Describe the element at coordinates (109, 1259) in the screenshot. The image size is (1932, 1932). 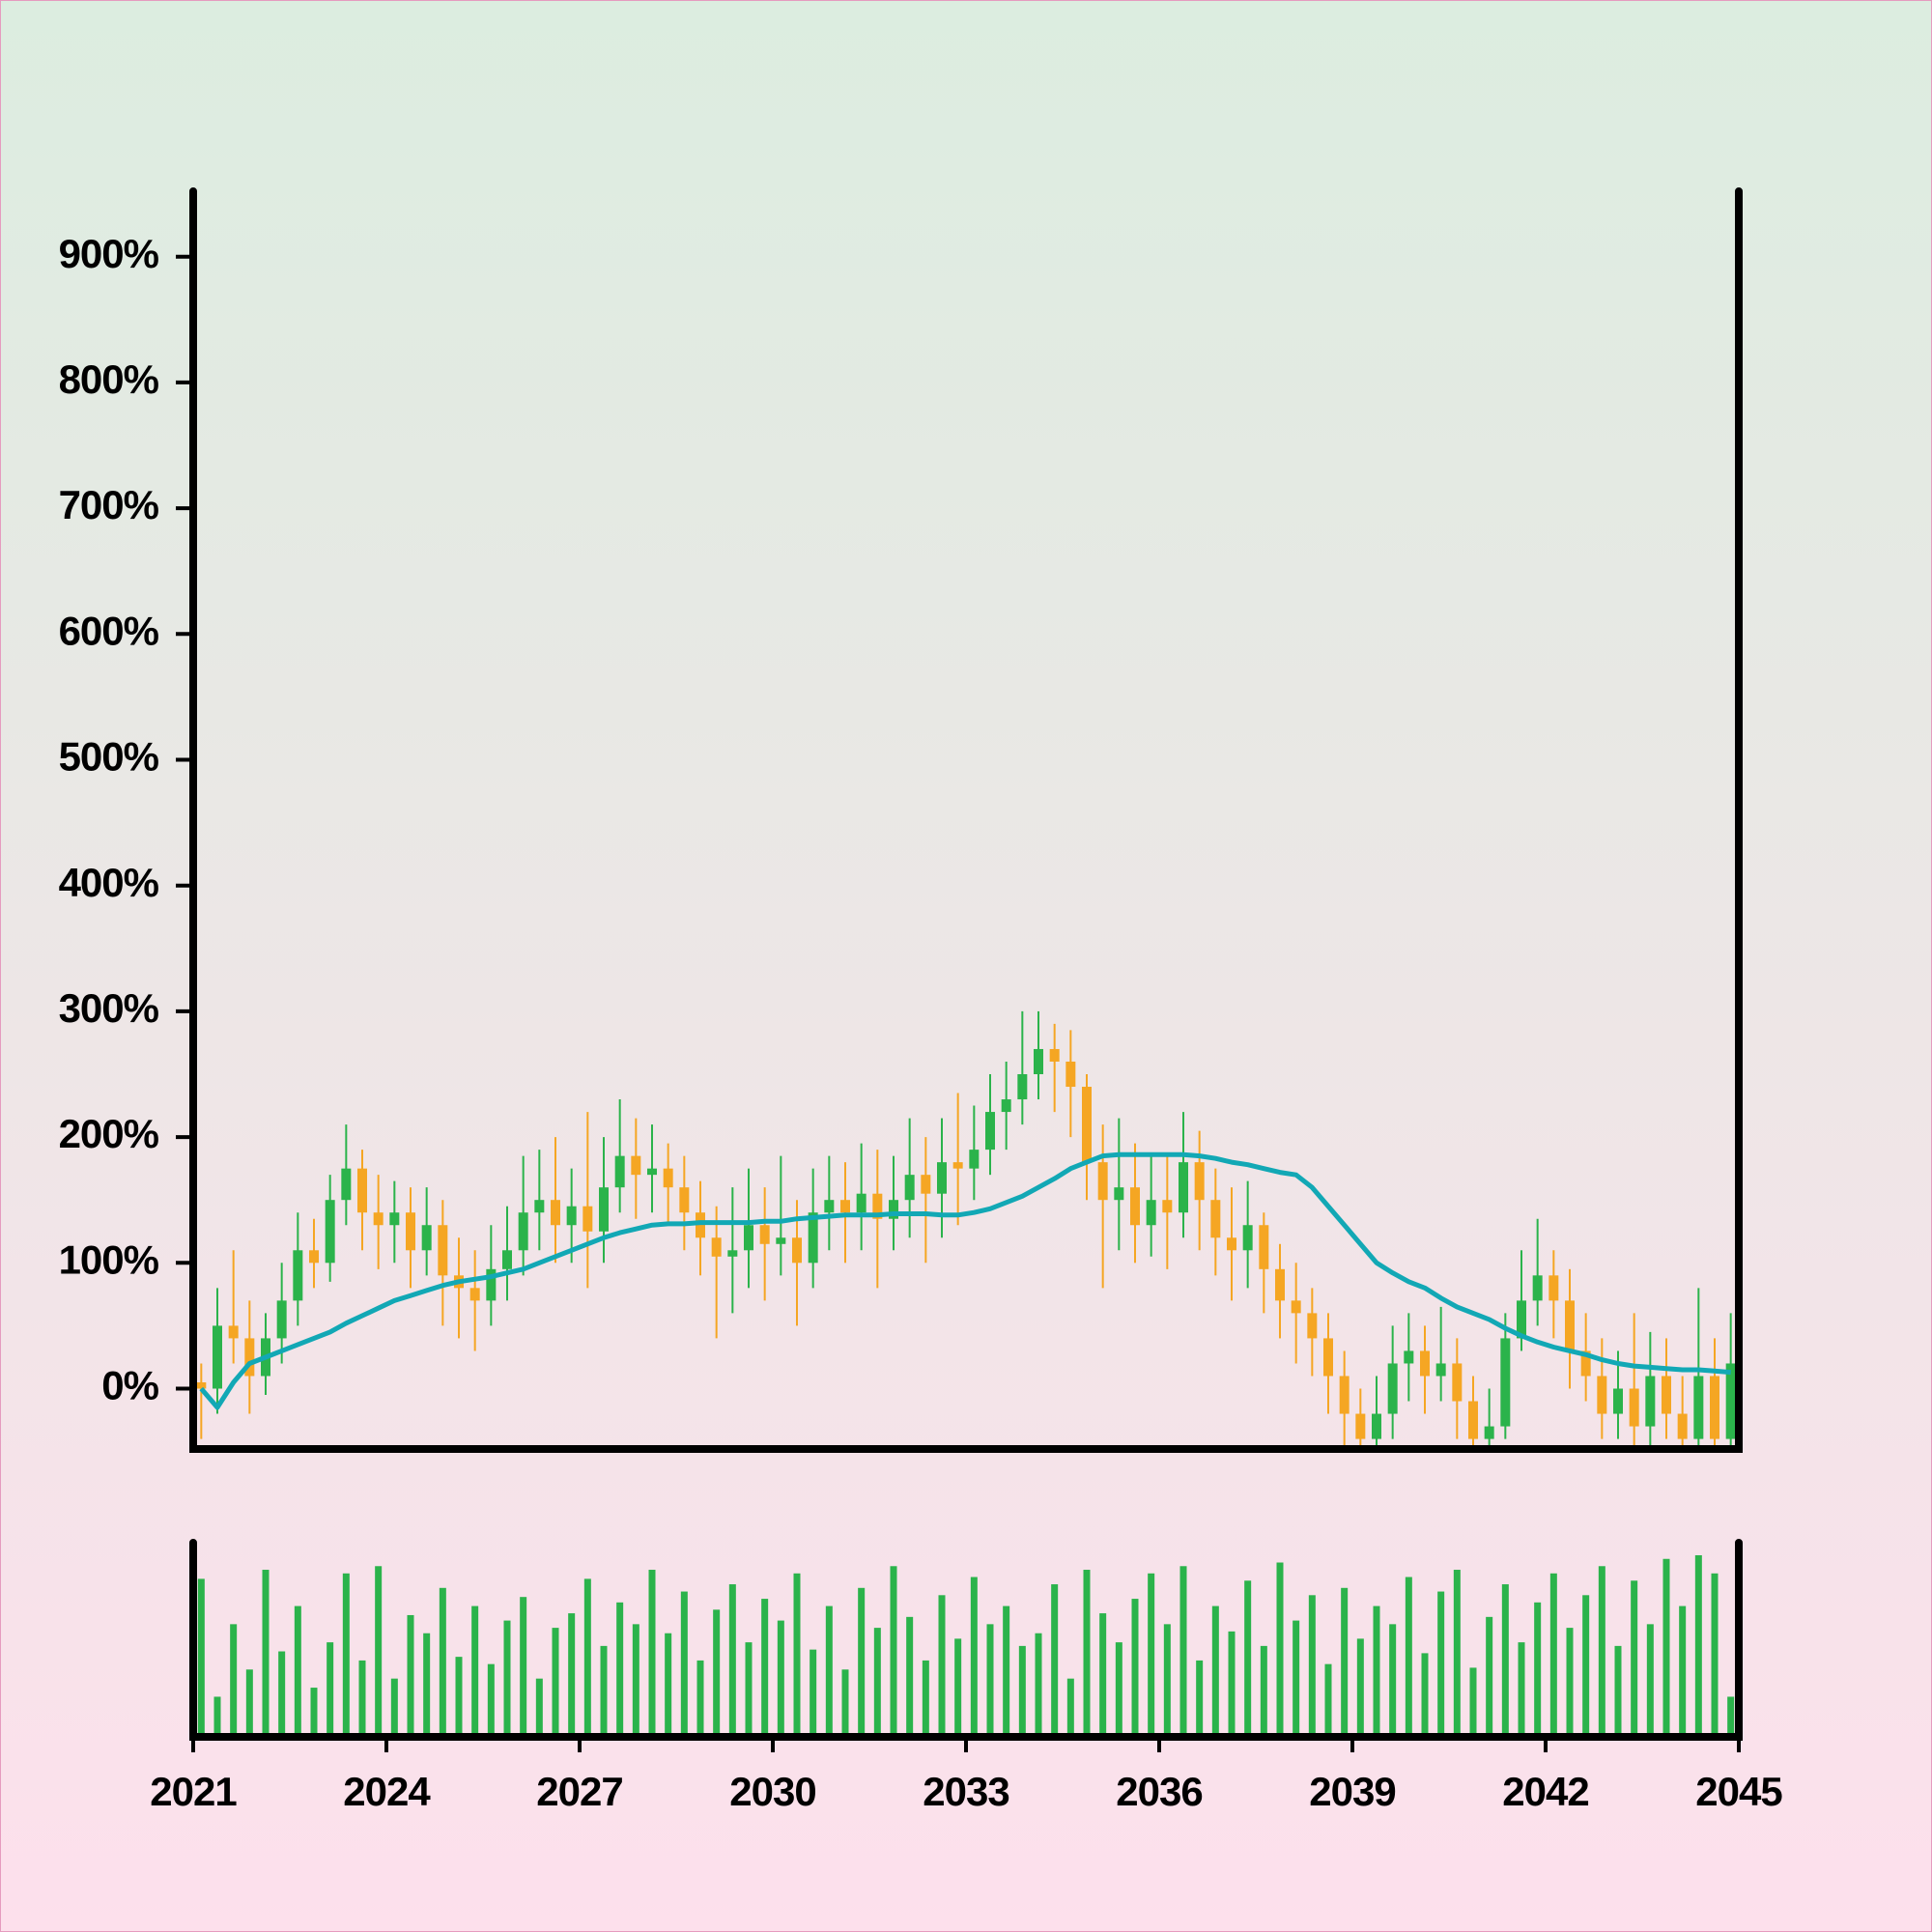
I see `y-tick-label: 100%` at that location.